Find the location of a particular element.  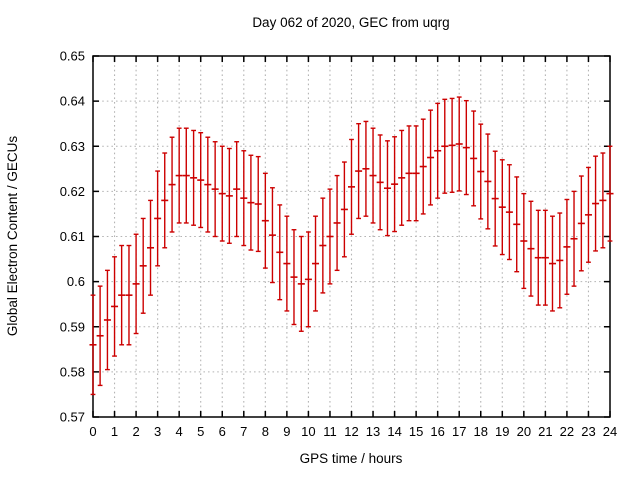

x-tick-label: 13 is located at coordinates (373, 431).